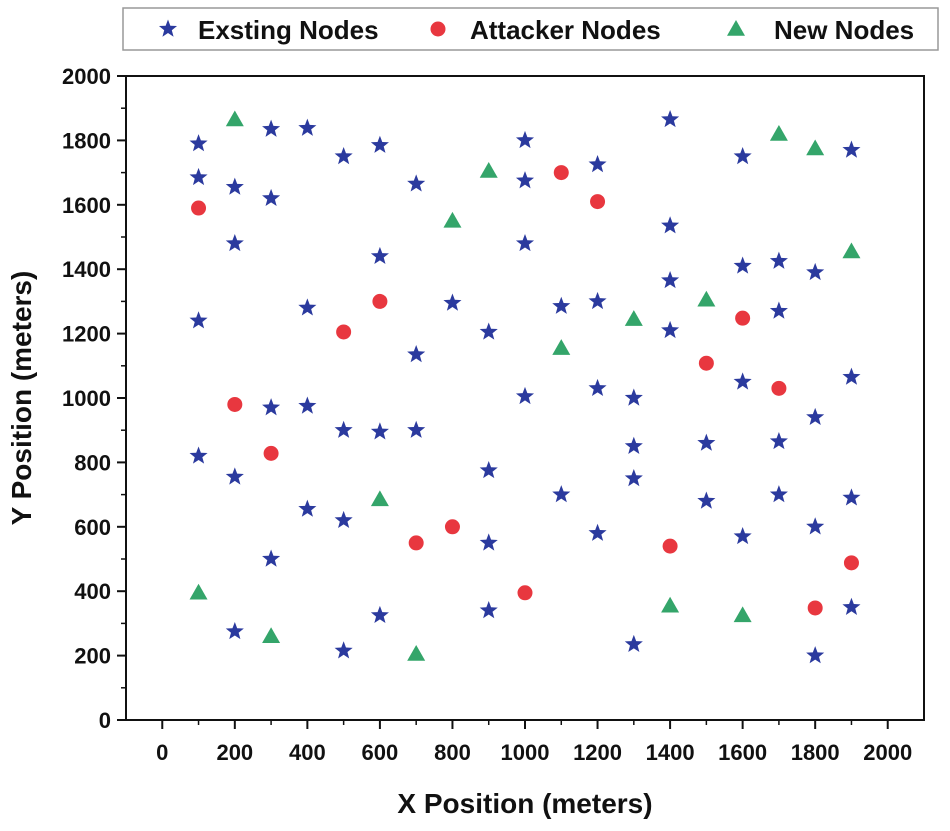  What do you see at coordinates (92, 527) in the screenshot?
I see `y-tick-label: 600` at bounding box center [92, 527].